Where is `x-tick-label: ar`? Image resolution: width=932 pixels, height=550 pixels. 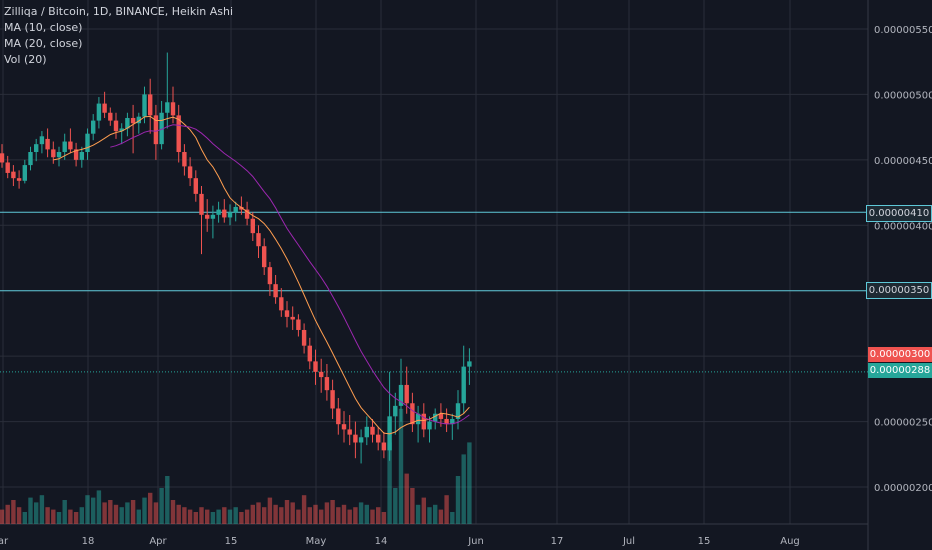
x-tick-label: ar is located at coordinates (4, 541).